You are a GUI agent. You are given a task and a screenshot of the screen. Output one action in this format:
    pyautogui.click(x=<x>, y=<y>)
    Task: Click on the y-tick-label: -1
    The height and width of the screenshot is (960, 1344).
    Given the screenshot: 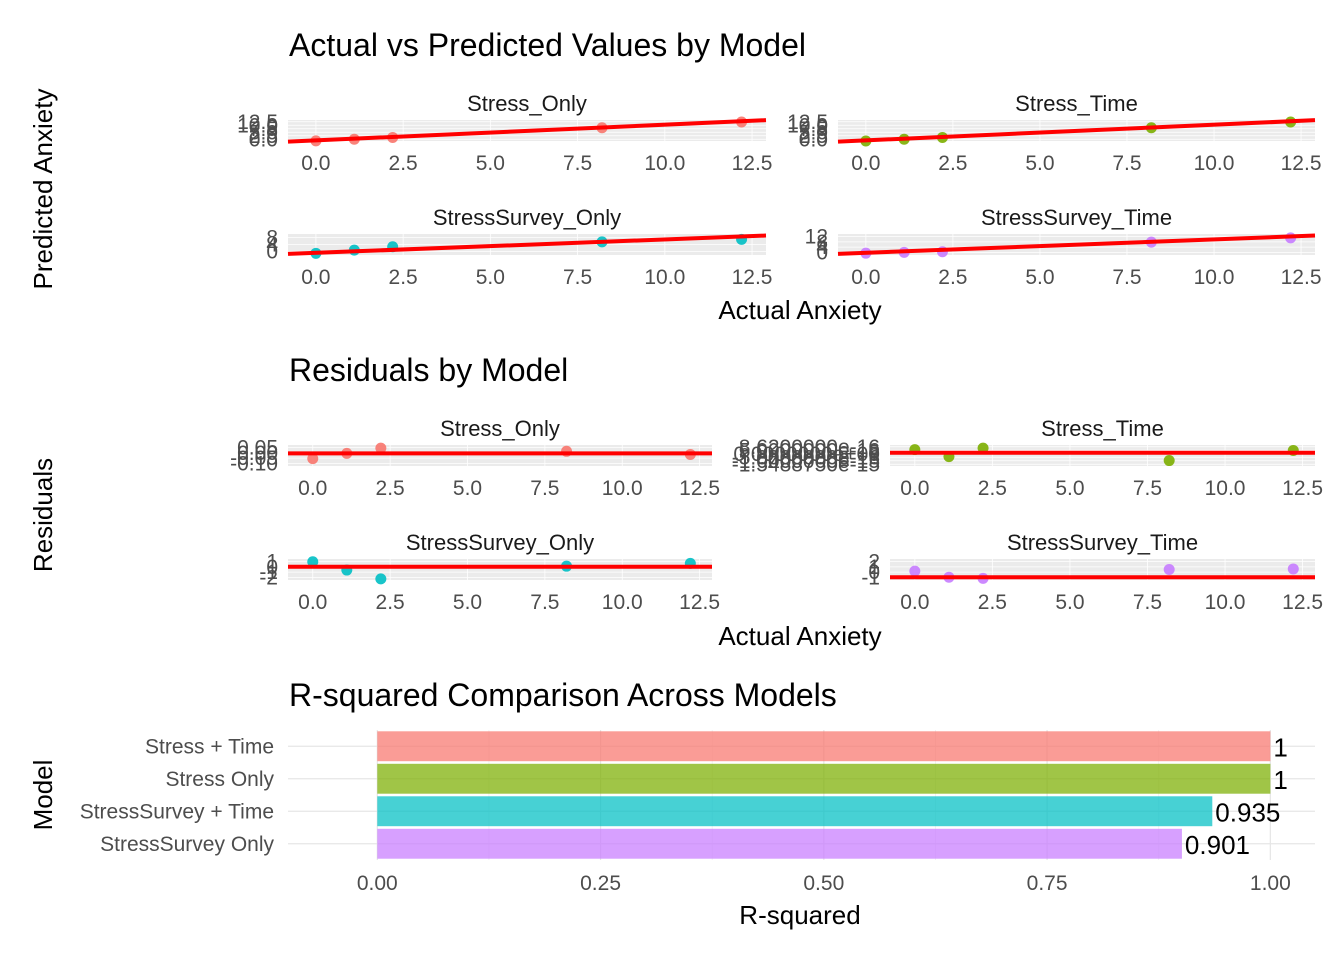 What is the action you would take?
    pyautogui.click(x=268, y=572)
    